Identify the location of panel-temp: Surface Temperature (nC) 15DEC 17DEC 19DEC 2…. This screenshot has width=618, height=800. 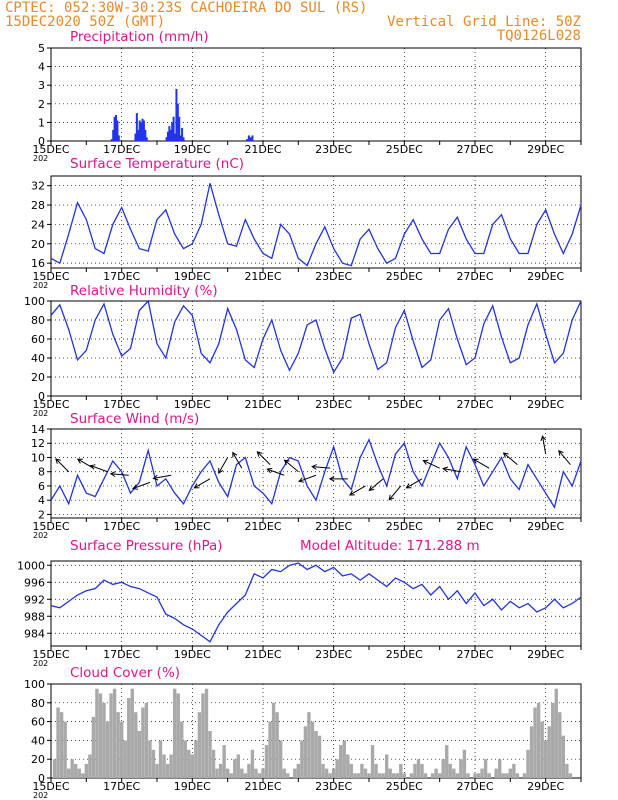
(306, 223).